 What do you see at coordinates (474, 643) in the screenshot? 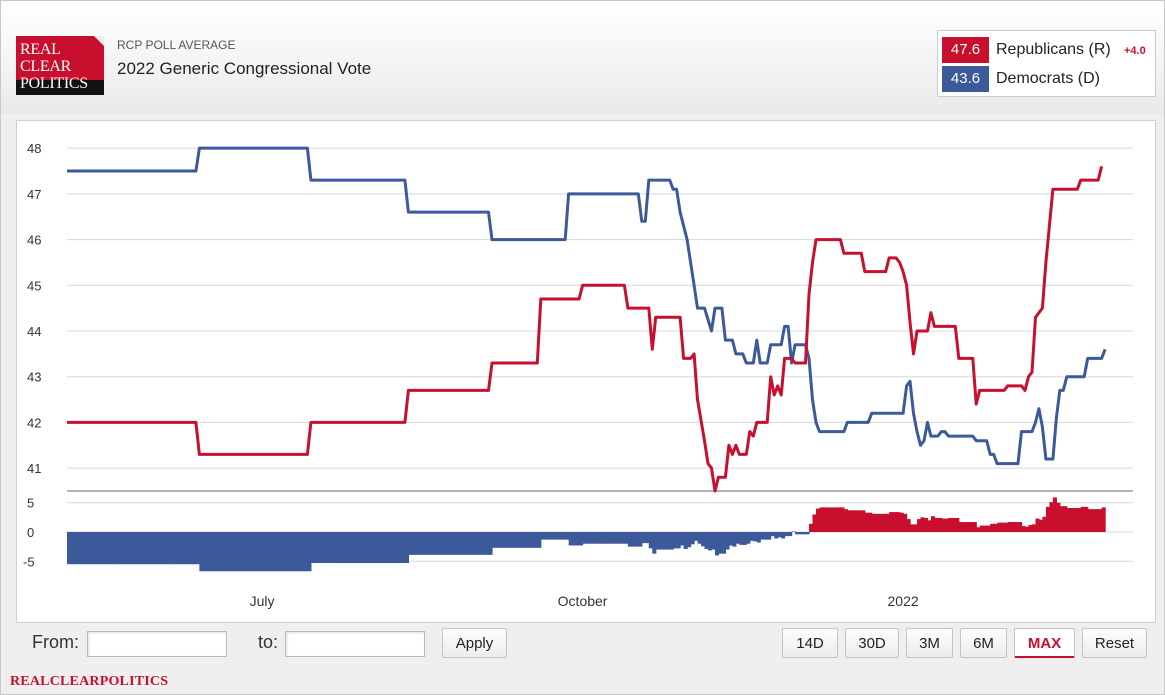
I see `apply-button: Apply` at bounding box center [474, 643].